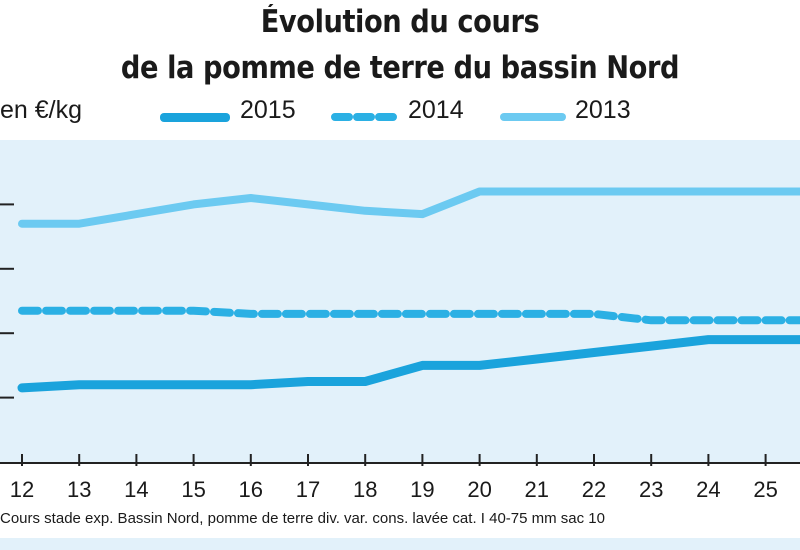  I want to click on legend-swatch-2013, so click(533, 117).